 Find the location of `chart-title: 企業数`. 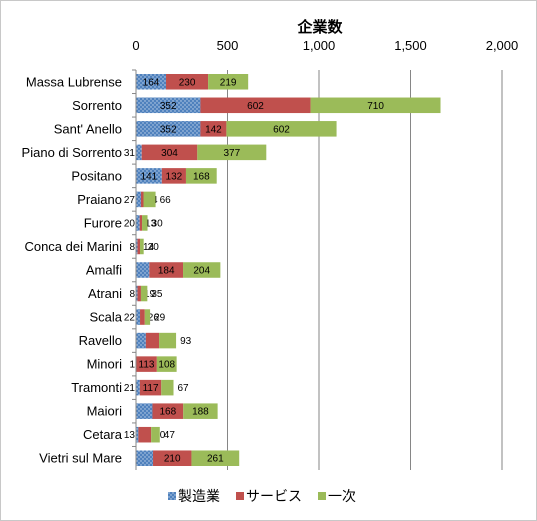

chart-title: 企業数 is located at coordinates (319, 27).